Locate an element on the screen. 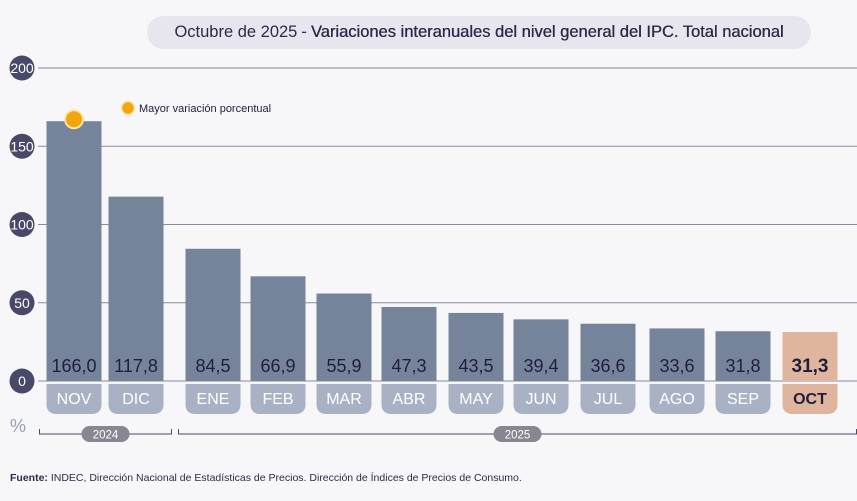 The image size is (857, 501). category-label: MAR is located at coordinates (344, 399).